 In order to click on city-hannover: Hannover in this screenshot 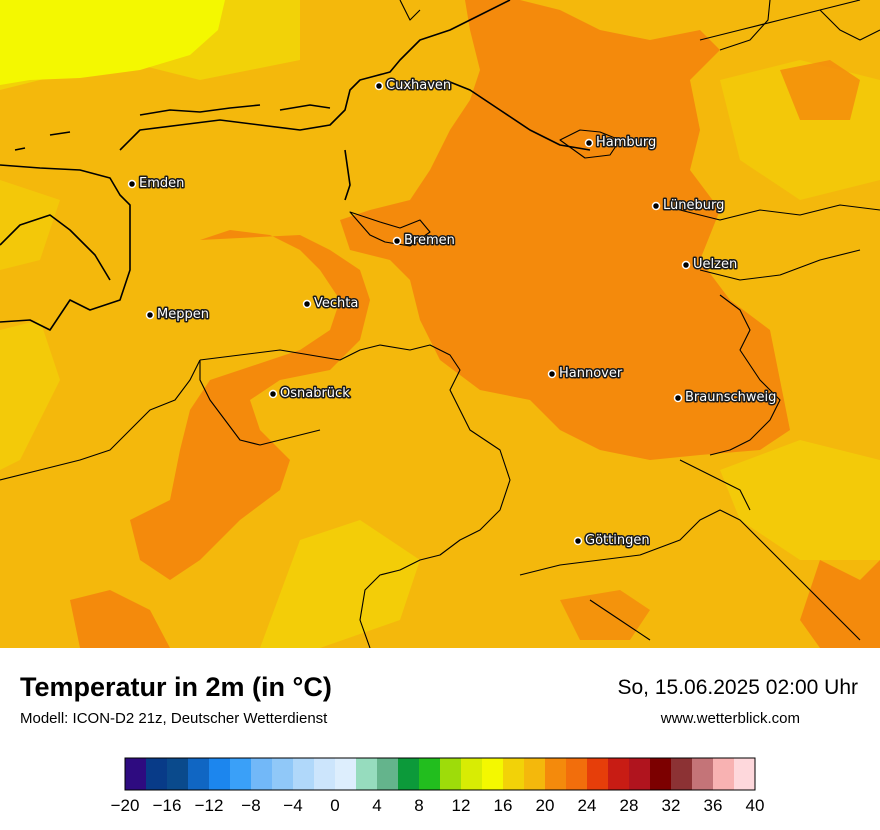, I will do `click(585, 374)`.